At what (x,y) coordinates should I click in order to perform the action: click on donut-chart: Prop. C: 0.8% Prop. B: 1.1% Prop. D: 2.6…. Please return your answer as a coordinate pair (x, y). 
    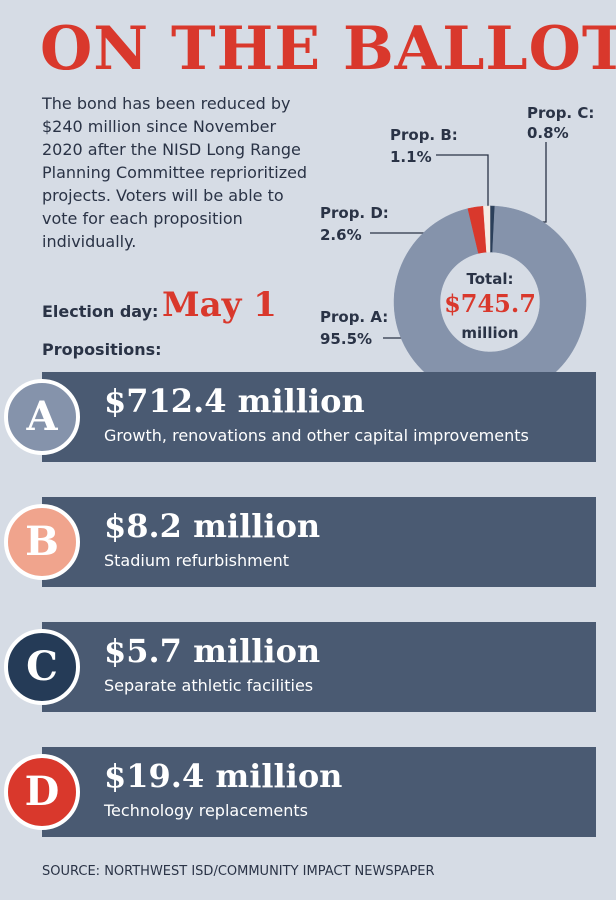
    Looking at the image, I should click on (457, 251).